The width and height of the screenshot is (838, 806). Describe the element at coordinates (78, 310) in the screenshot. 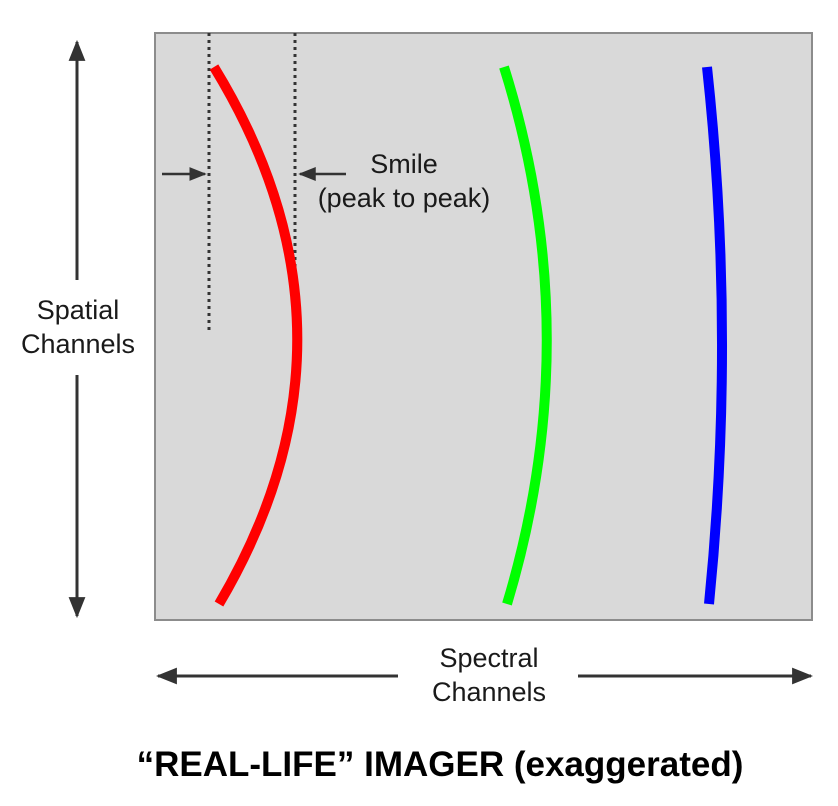

I see `spatial-label-line1: Spatial` at that location.